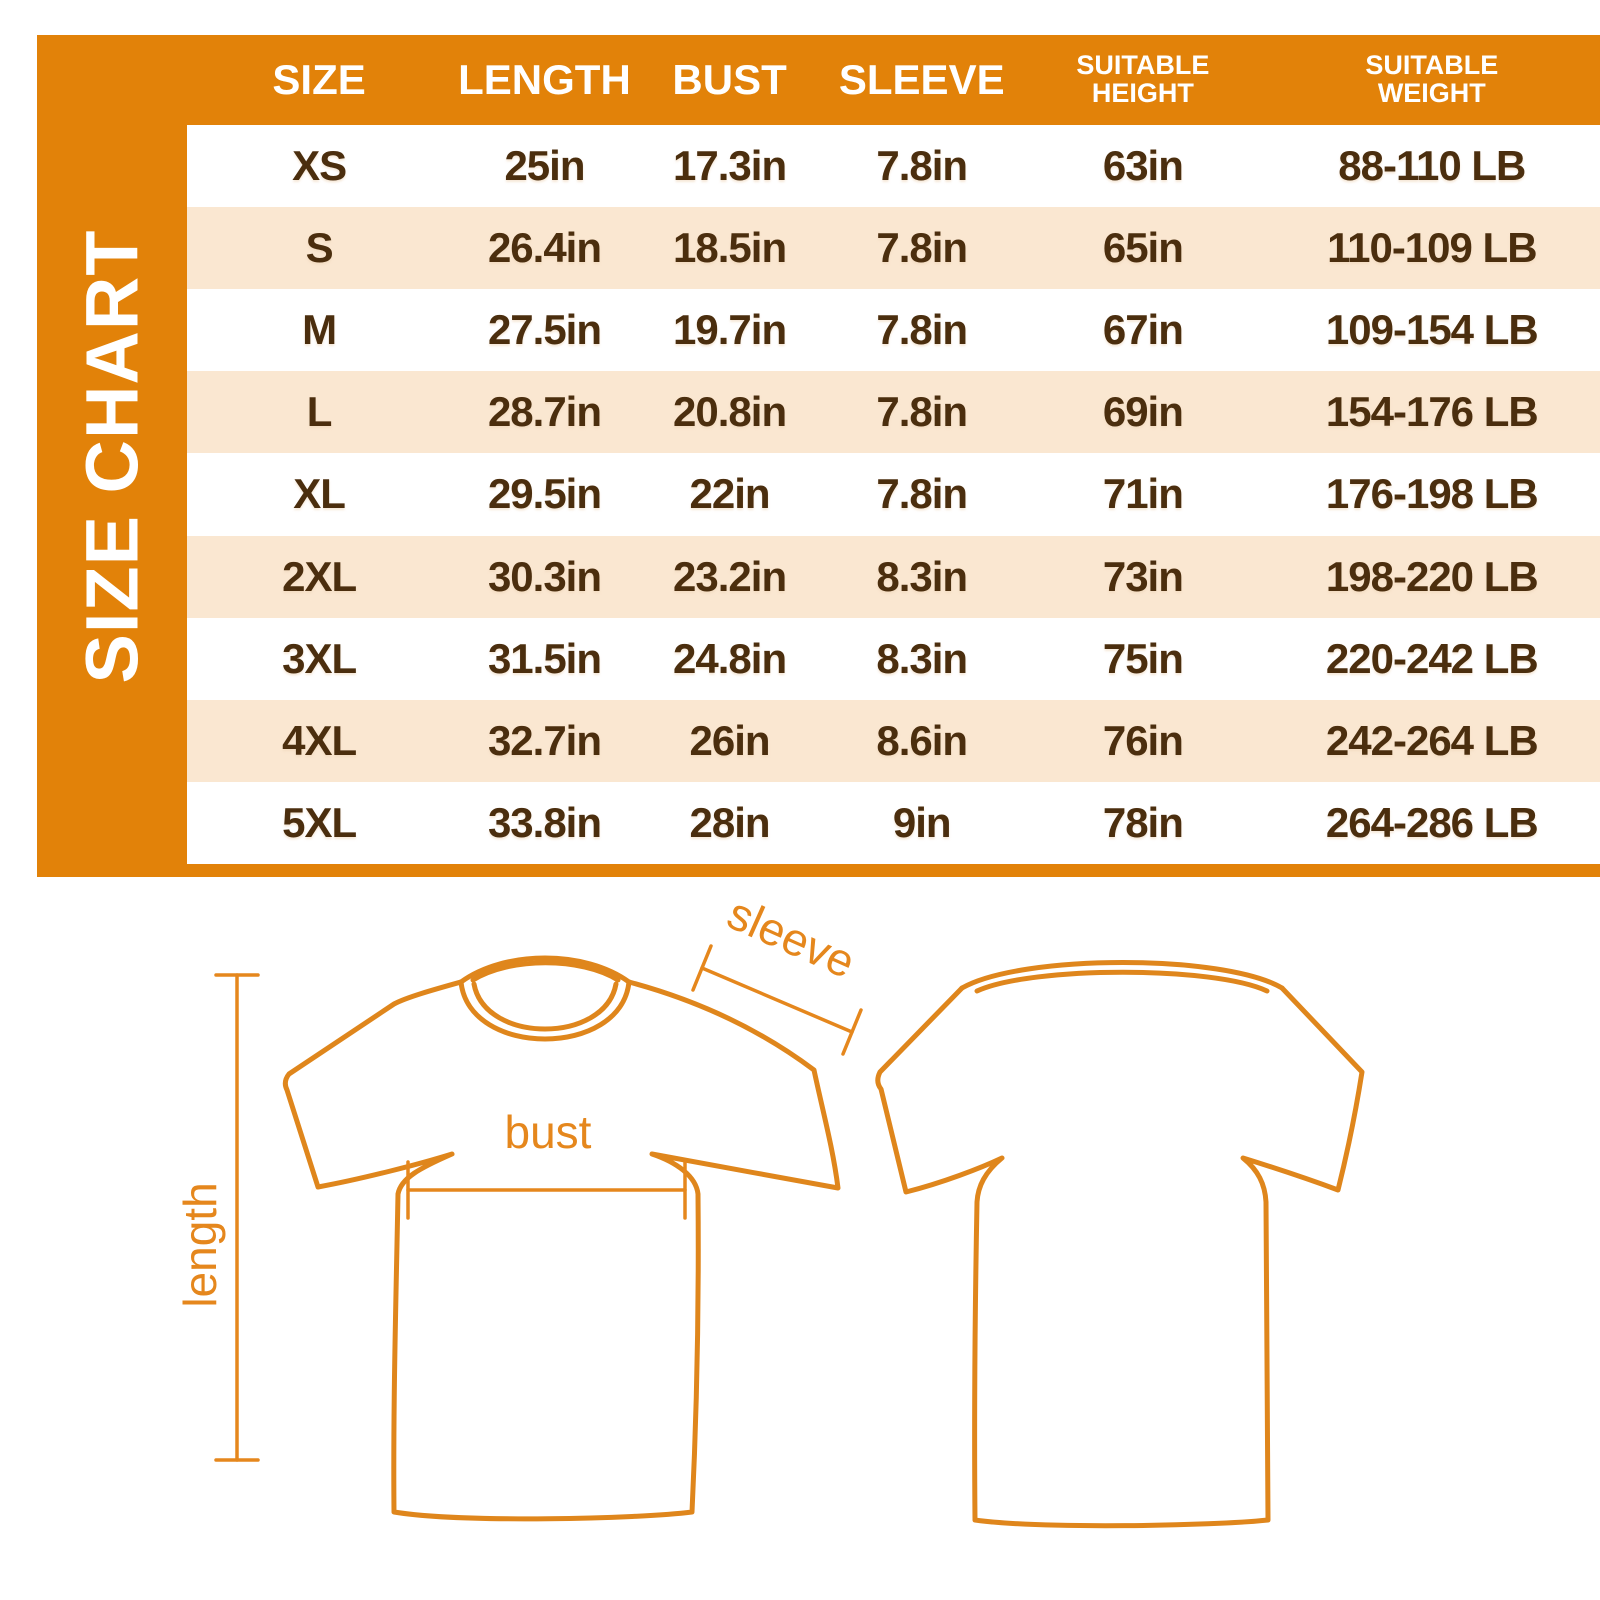 The image size is (1600, 1600). I want to click on column-header-size: SIZE, so click(319, 79).